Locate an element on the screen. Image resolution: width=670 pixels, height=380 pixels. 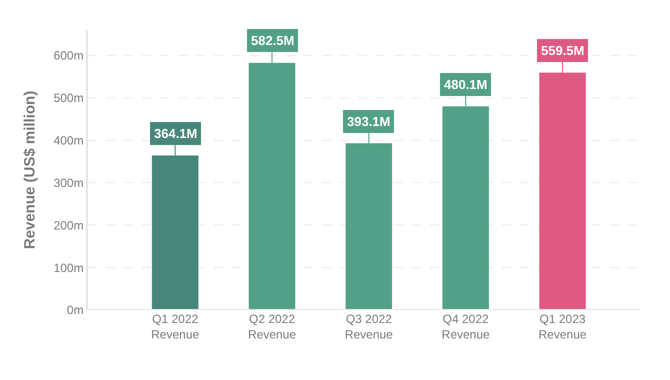
data-label: 480.1M is located at coordinates (466, 84).